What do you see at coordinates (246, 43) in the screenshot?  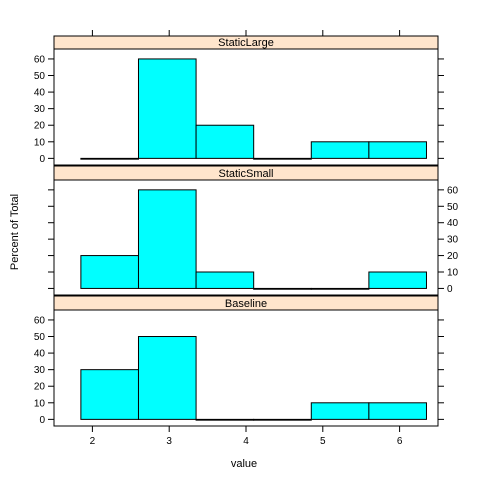 I see `strip-label: StaticLarge` at bounding box center [246, 43].